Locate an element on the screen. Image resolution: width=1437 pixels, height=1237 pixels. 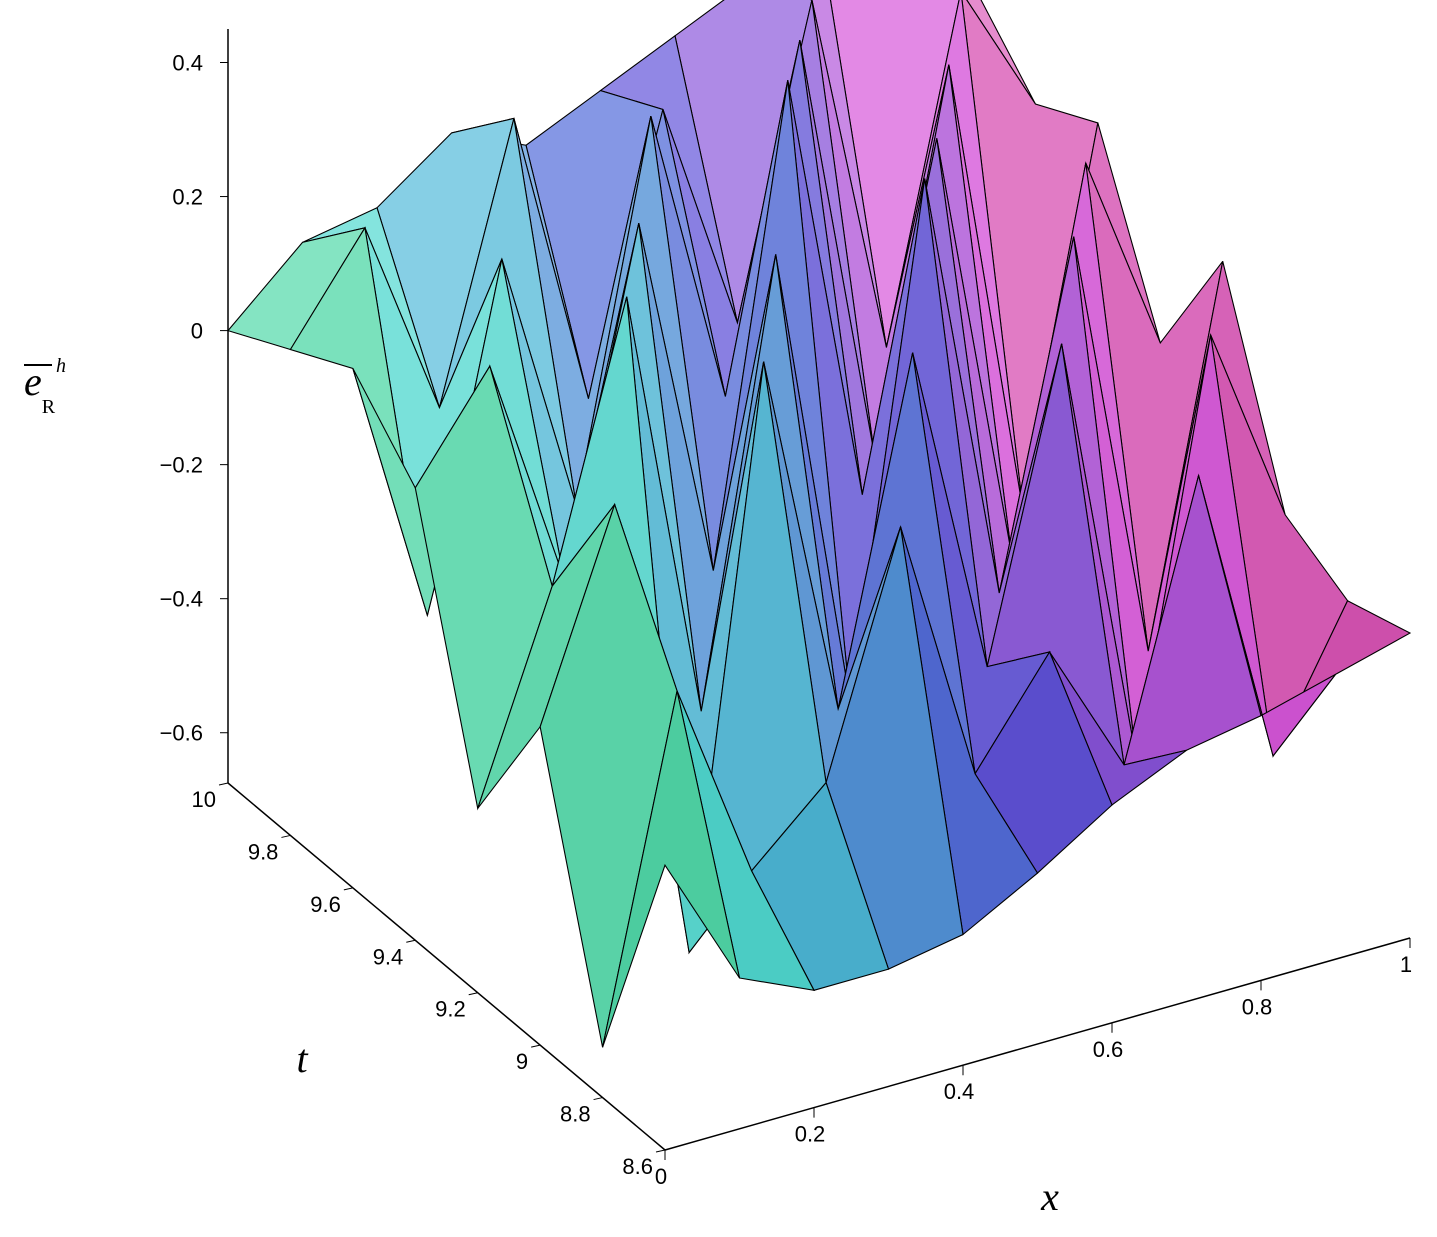
t-tick-label: 9.8 is located at coordinates (263, 851).